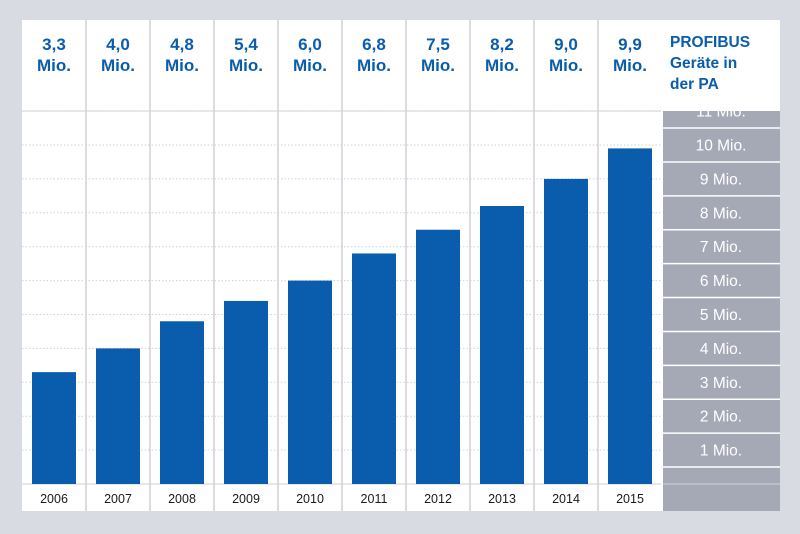 The height and width of the screenshot is (534, 800). Describe the element at coordinates (721, 146) in the screenshot. I see `y-tick-label: 10 Mio.` at that location.